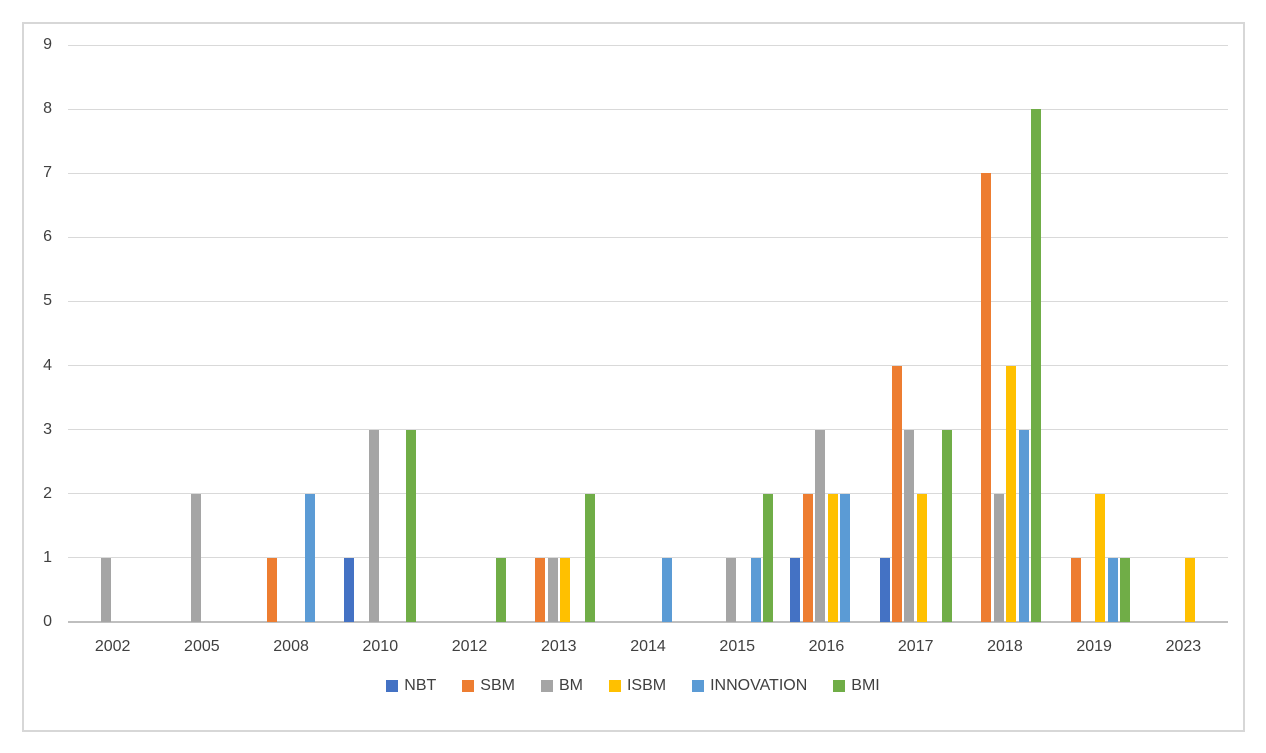 The image size is (1266, 753). I want to click on bar-innovation-2016, so click(845, 557).